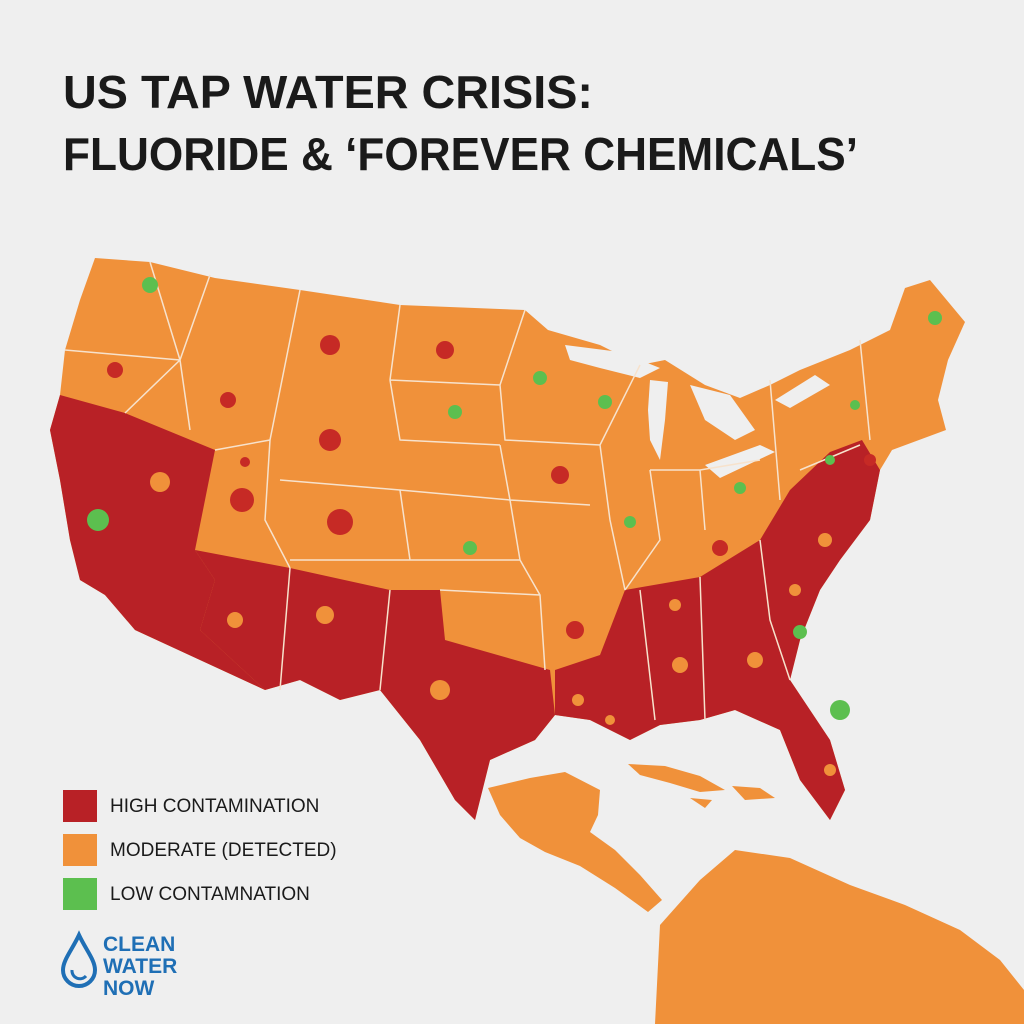 The width and height of the screenshot is (1024, 1024). Describe the element at coordinates (79, 975) in the screenshot. I see `logo-icon-wave` at that location.